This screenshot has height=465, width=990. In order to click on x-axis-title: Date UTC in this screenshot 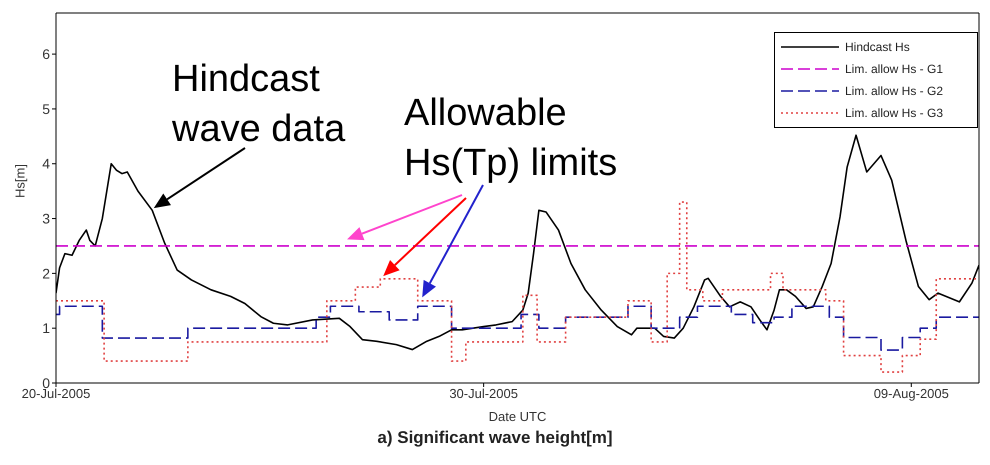, I will do `click(517, 416)`.